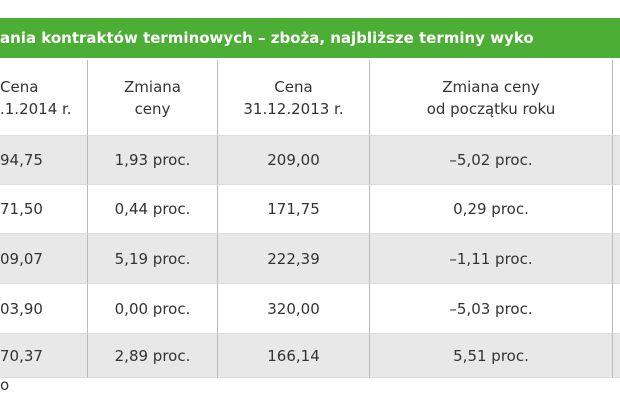 The height and width of the screenshot is (413, 620). I want to click on cell-text: 71,50, so click(21, 209).